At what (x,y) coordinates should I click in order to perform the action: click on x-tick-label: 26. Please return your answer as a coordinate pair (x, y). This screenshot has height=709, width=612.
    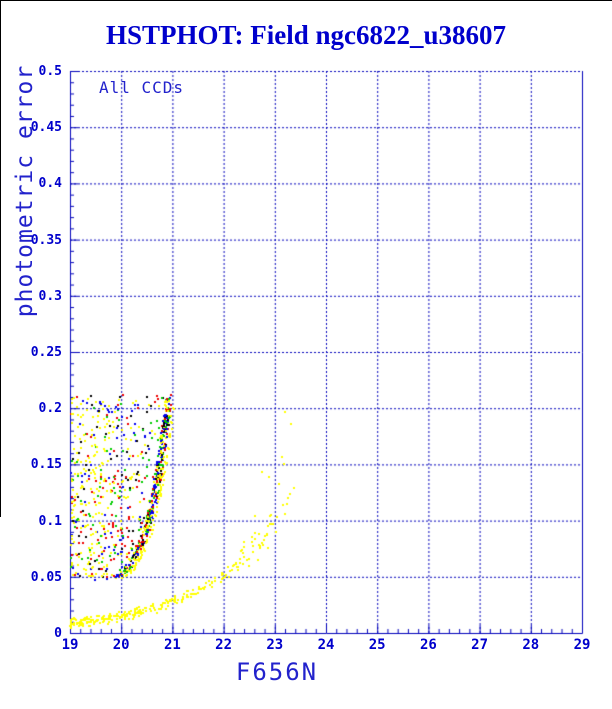
    Looking at the image, I should click on (428, 645).